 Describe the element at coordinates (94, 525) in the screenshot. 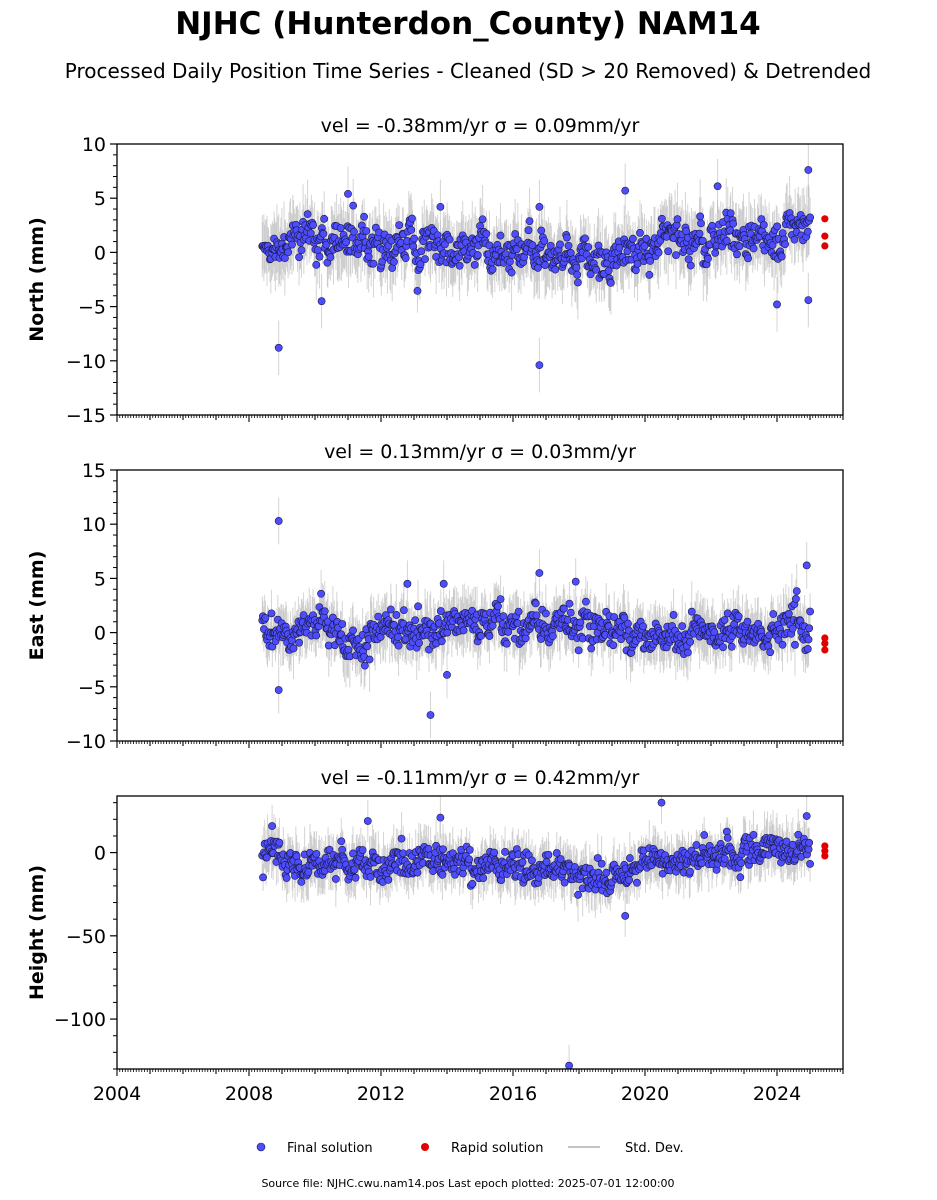

I see `y-tick-label: 10` at that location.